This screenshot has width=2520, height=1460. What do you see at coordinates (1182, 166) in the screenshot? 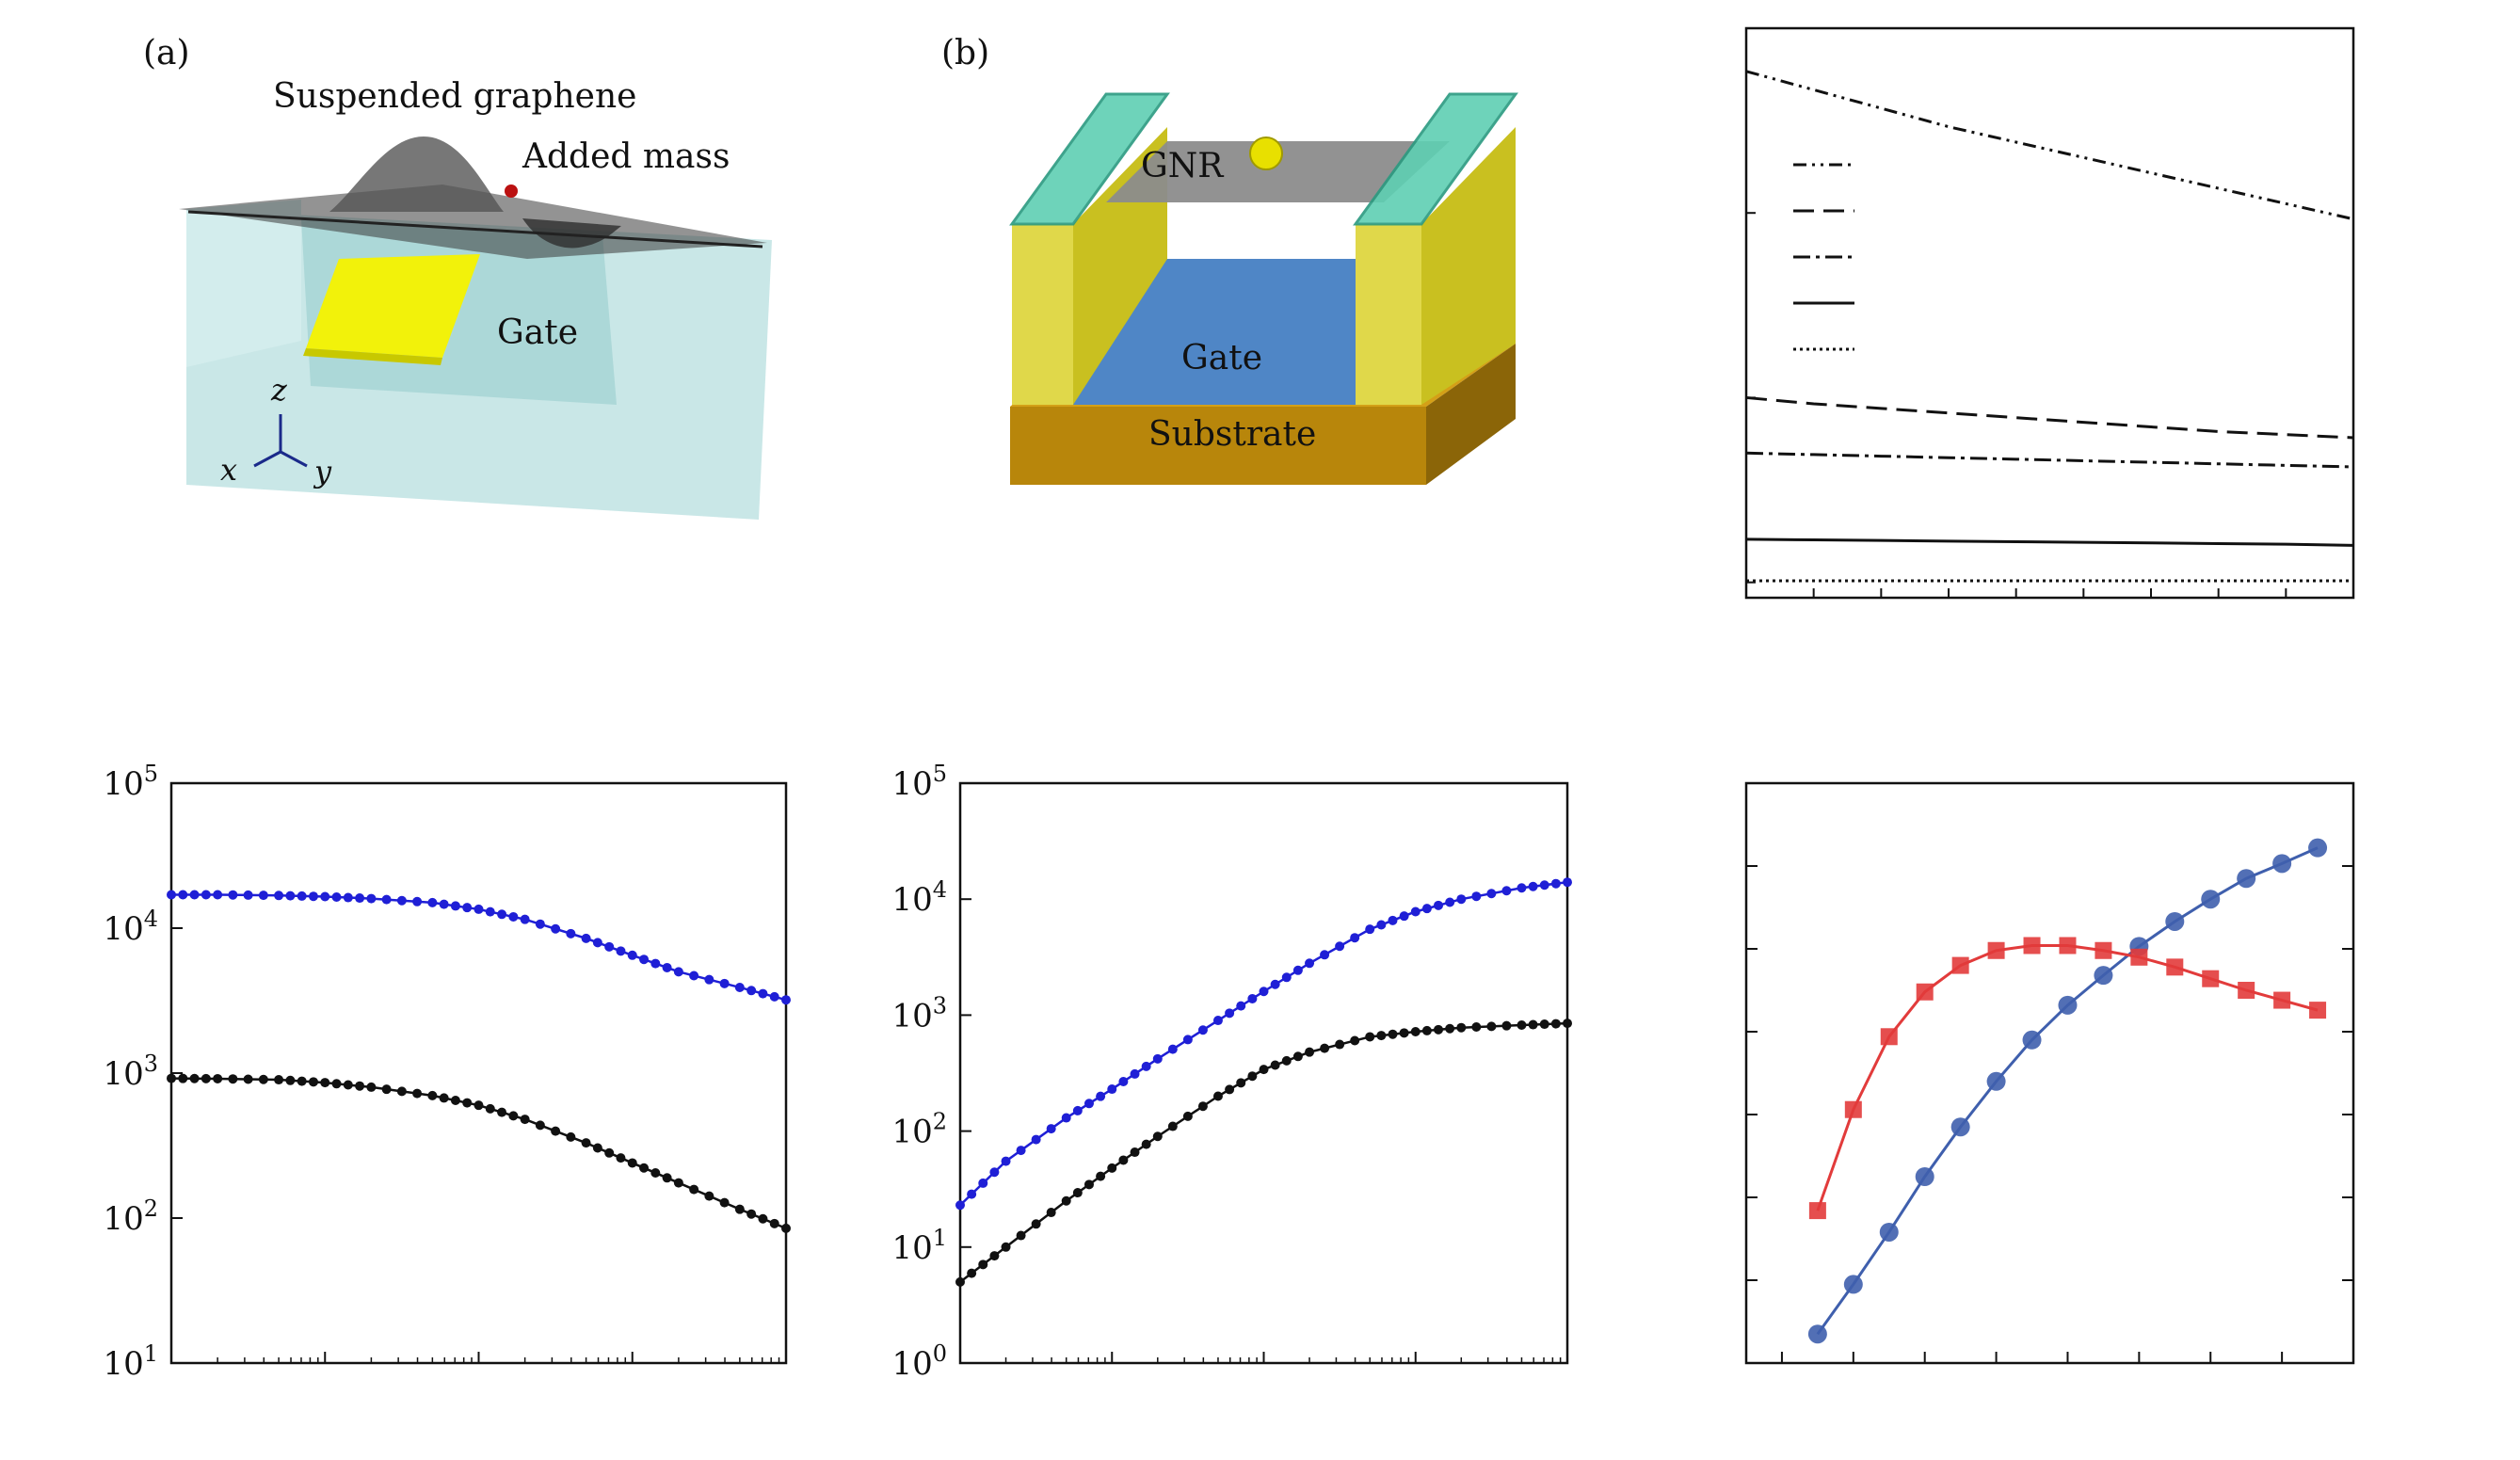
I see `gnr-label: GNR` at bounding box center [1182, 166].